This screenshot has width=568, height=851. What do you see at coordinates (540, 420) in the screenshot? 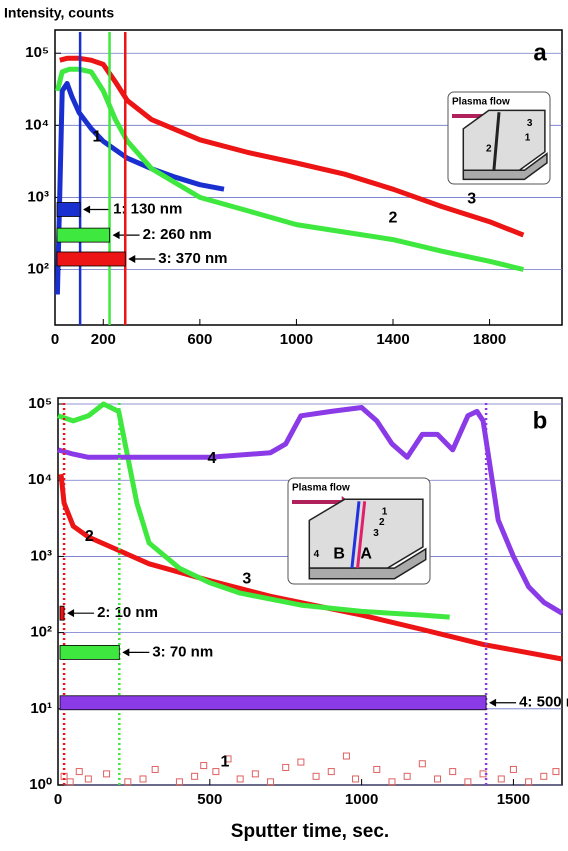
I see `panel-label: b` at bounding box center [540, 420].